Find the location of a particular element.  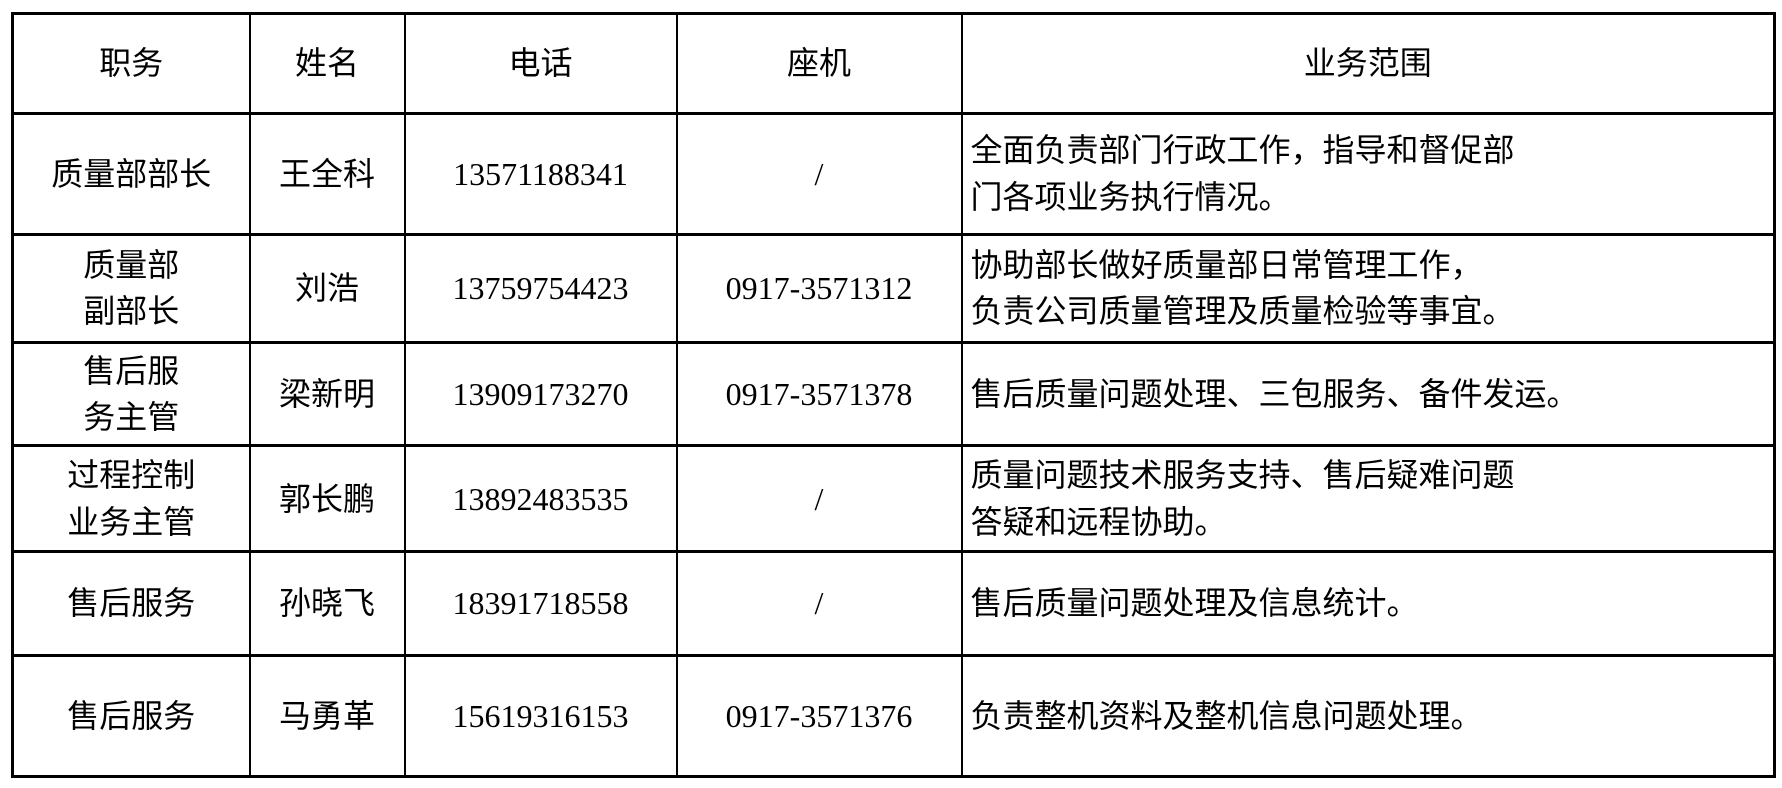

header-cell-position: 职务 is located at coordinates (131, 63).